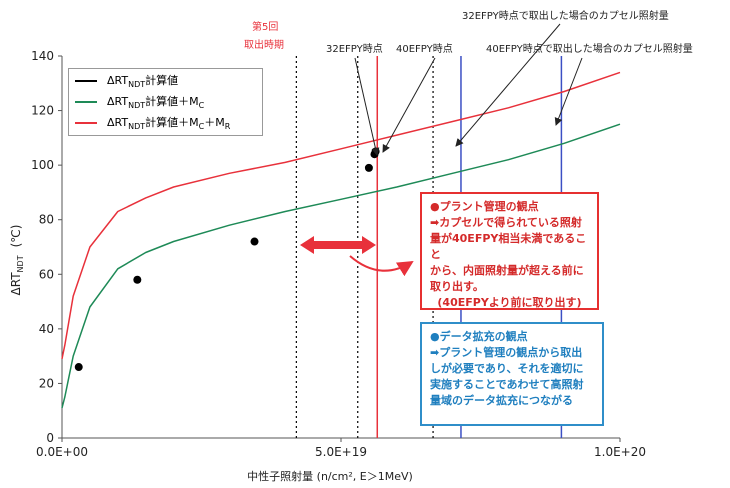 This screenshot has width=730, height=488. What do you see at coordinates (509, 302) in the screenshot?
I see `plant-management-note: (40EFPYより前に取り出す)` at bounding box center [509, 302].